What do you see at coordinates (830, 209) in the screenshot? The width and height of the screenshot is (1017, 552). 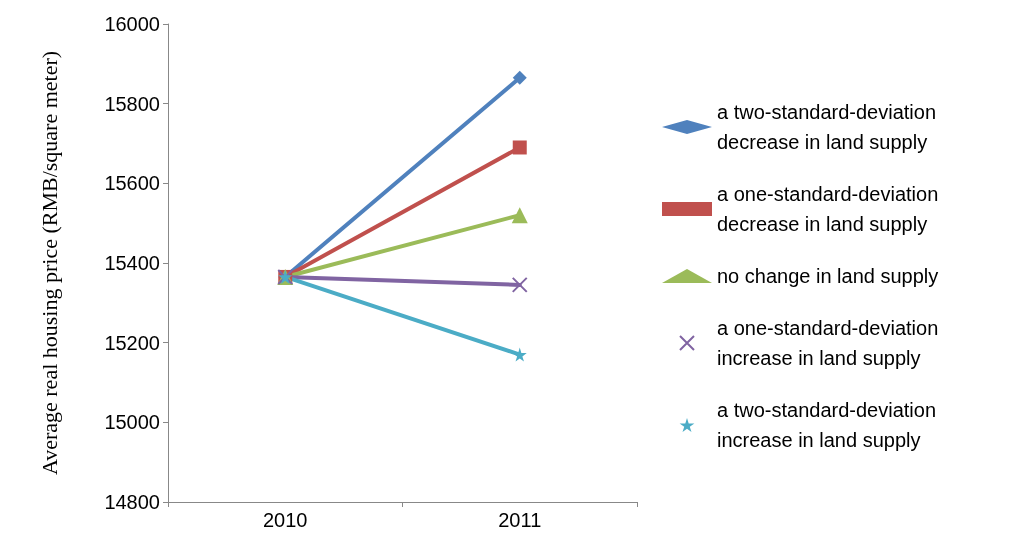 I see `legend-label: a one-standard-deviation decrease in land supply` at bounding box center [830, 209].